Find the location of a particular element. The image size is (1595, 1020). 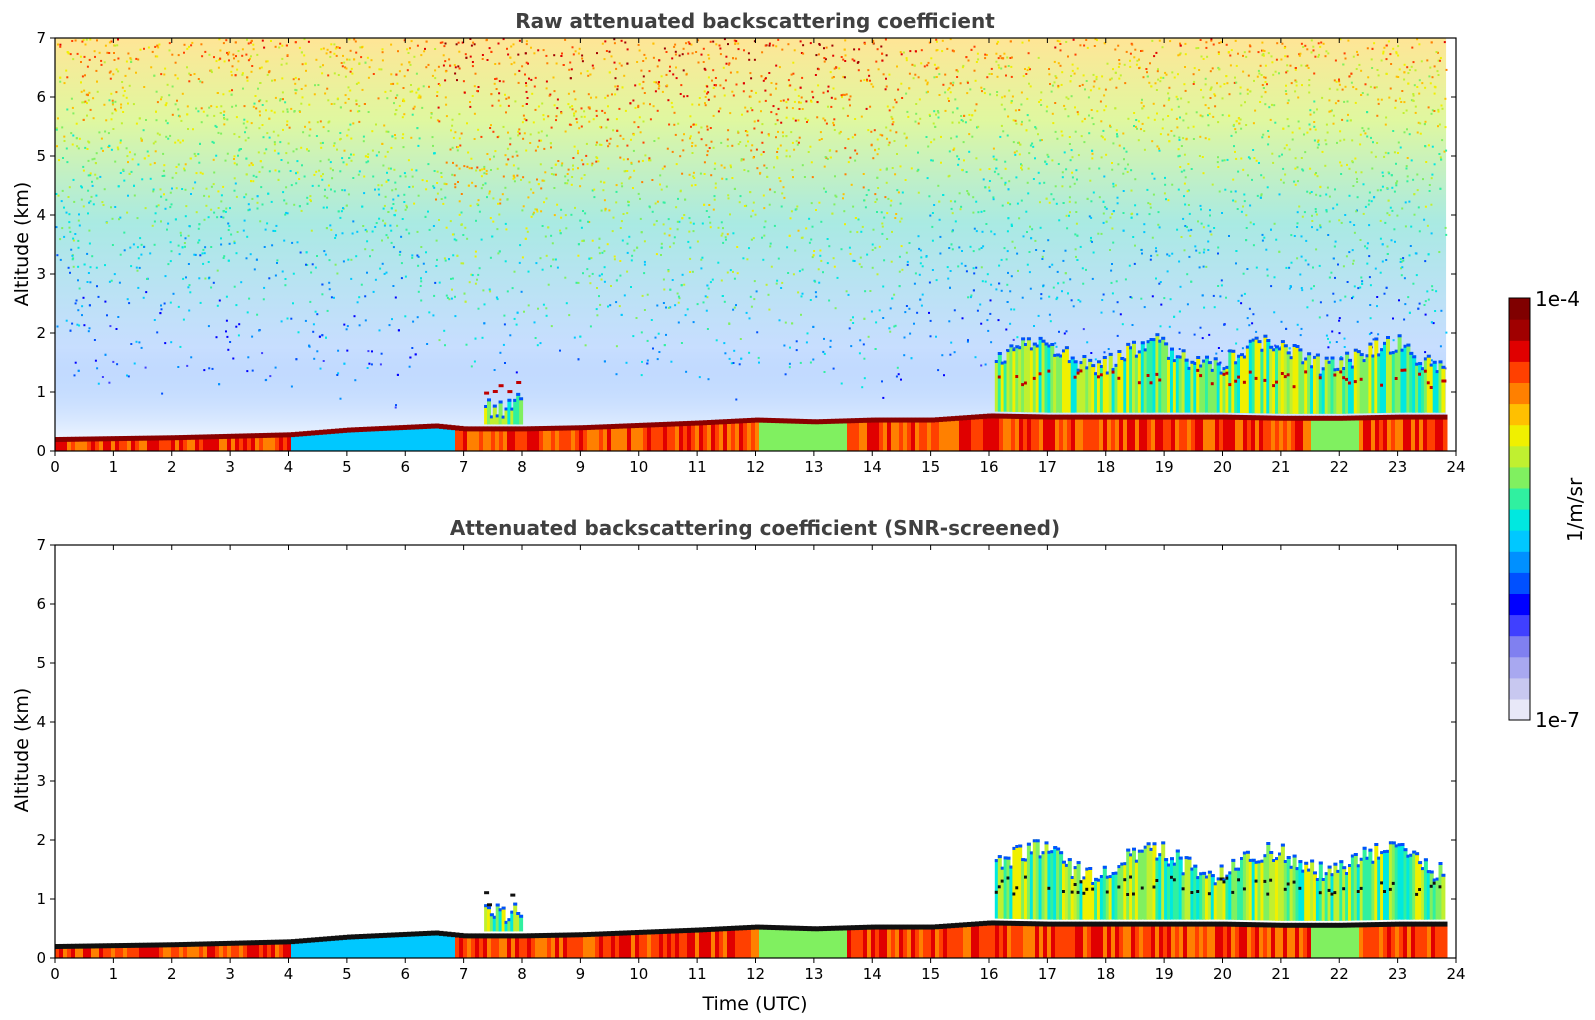

x-axis-label: Time (UTC) is located at coordinates (754, 1004).